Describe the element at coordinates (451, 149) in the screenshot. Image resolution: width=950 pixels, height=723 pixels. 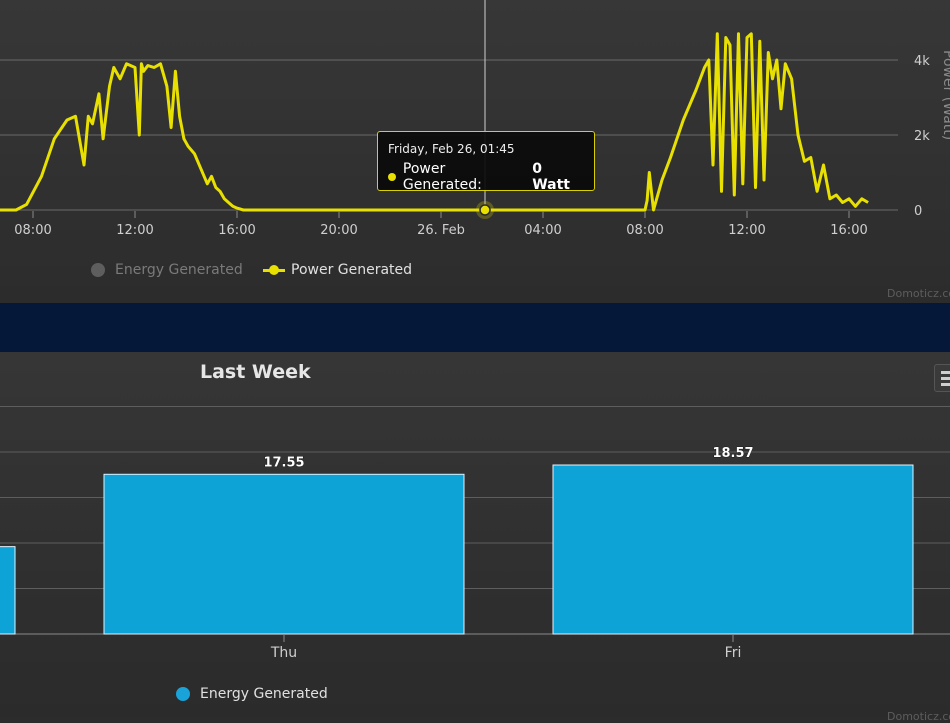
I see `tooltip-title: Friday, Feb 26, 01:45` at that location.